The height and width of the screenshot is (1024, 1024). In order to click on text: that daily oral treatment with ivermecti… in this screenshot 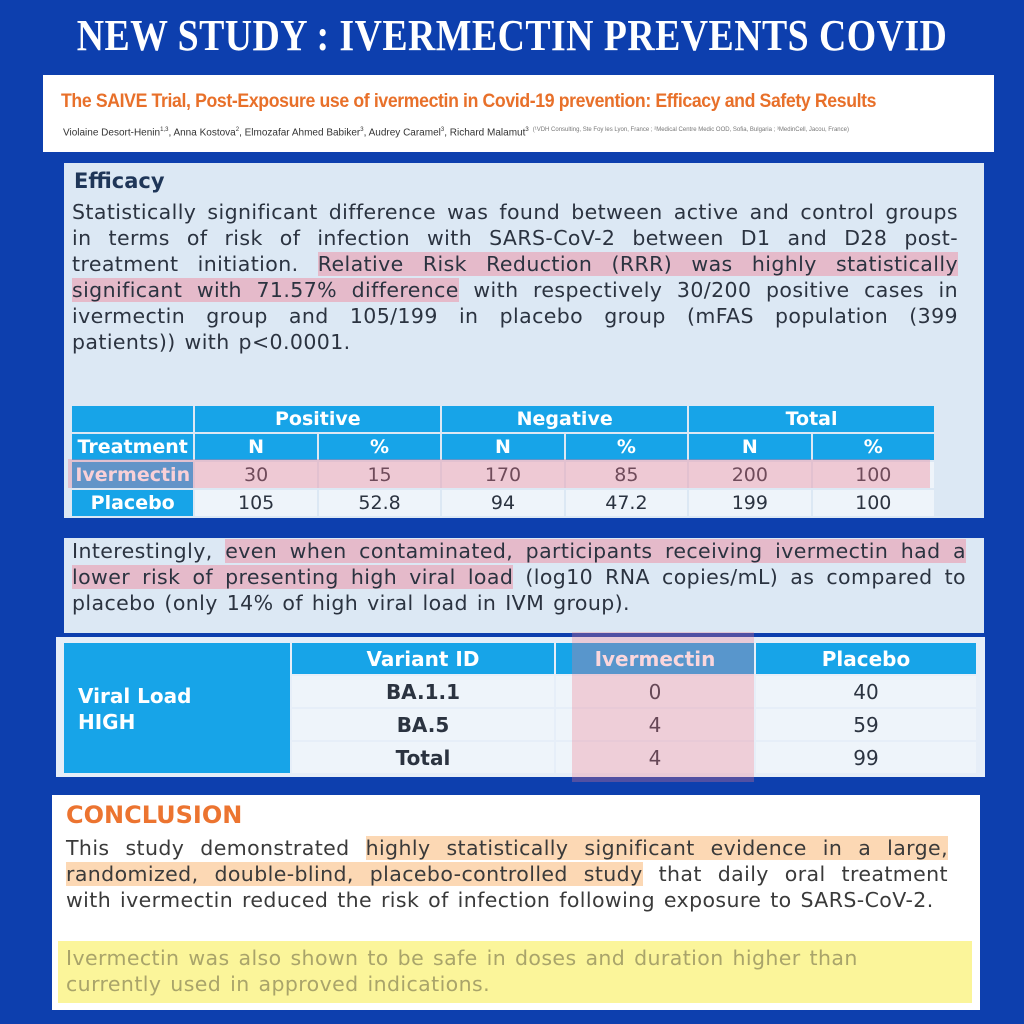, I will do `click(507, 887)`.